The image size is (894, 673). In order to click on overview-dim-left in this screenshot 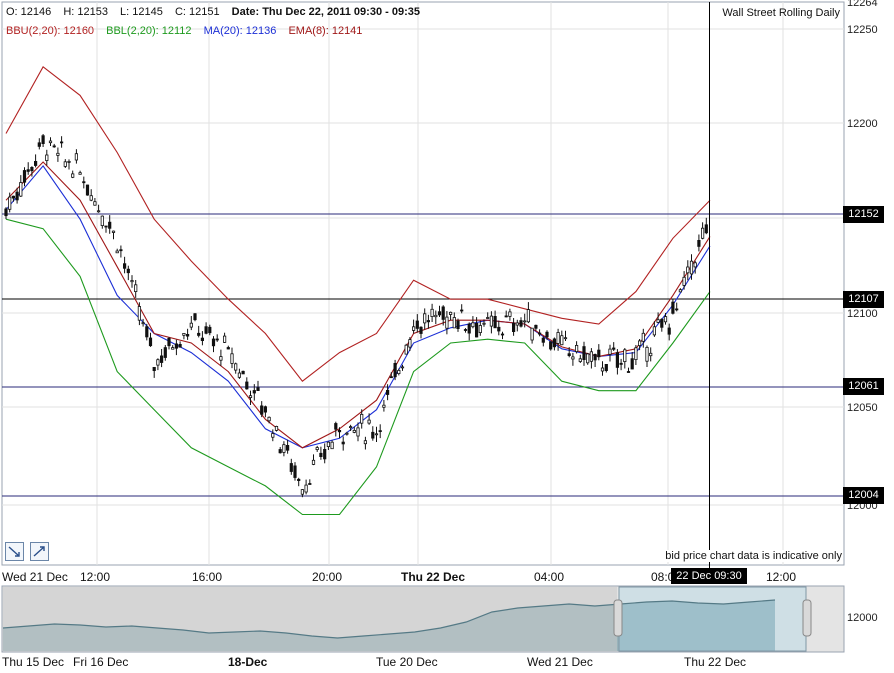, I will do `click(310, 619)`.